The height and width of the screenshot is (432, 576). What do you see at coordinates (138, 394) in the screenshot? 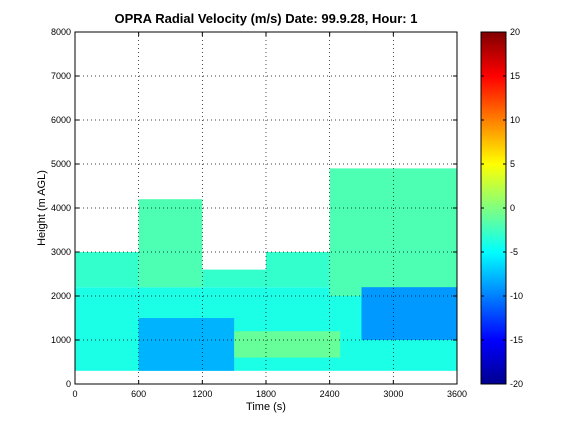
I see `x-tick-label: 600` at bounding box center [138, 394].